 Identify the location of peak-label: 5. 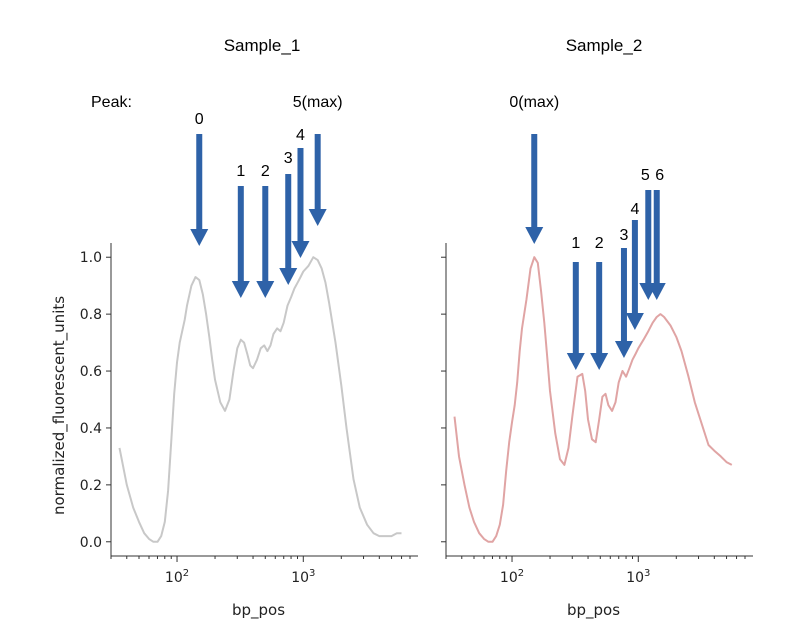
(645, 175).